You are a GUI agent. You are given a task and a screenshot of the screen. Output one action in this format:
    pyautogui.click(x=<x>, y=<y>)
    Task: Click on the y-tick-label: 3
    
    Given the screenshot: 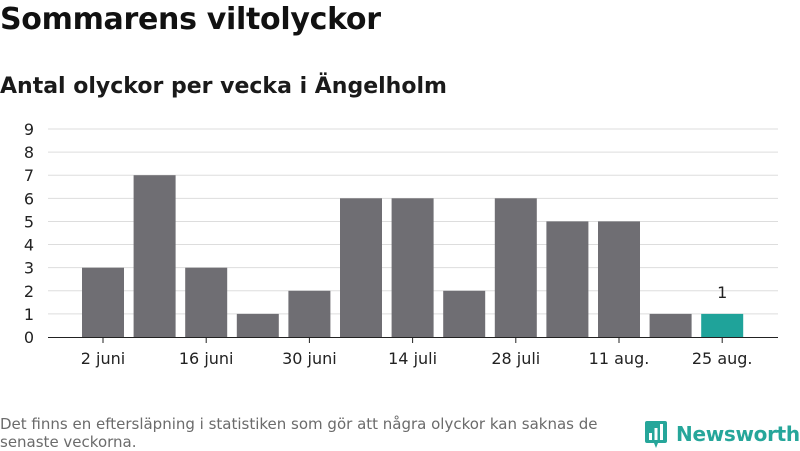 What is the action you would take?
    pyautogui.click(x=29, y=268)
    